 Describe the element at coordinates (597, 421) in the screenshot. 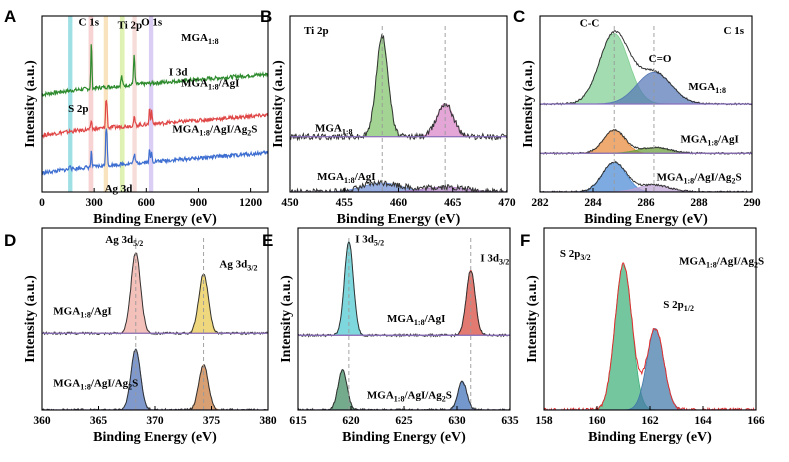

I see `x-tick-label: 160` at that location.